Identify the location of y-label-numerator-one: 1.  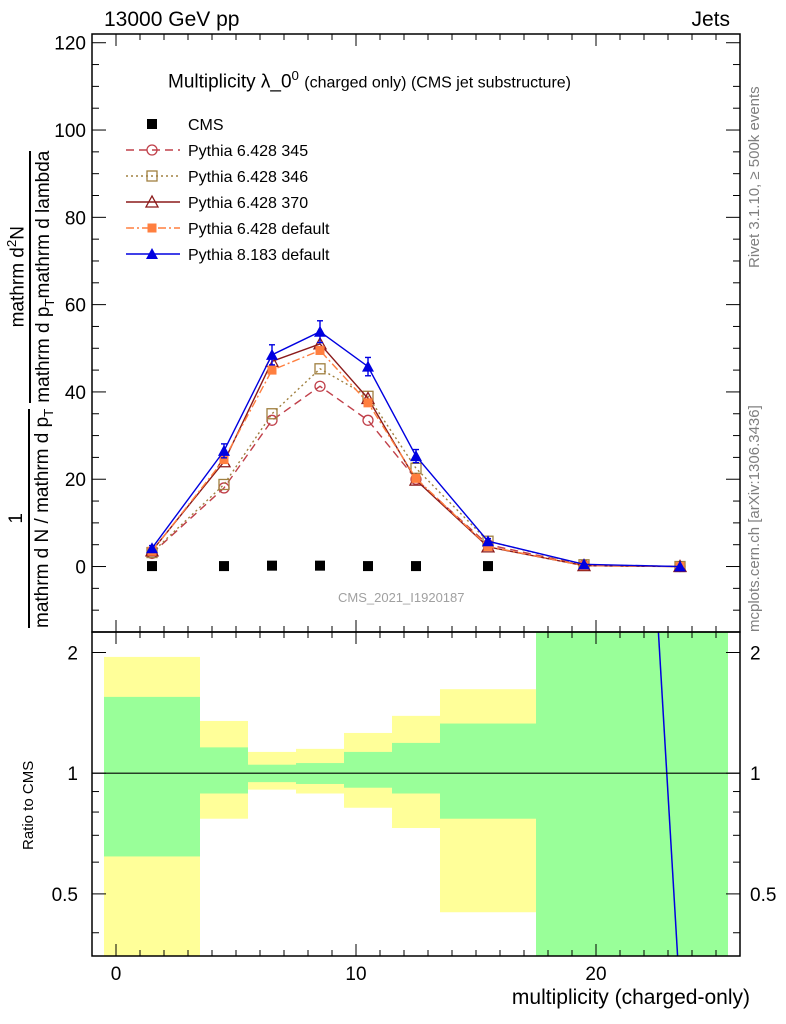
(16, 518).